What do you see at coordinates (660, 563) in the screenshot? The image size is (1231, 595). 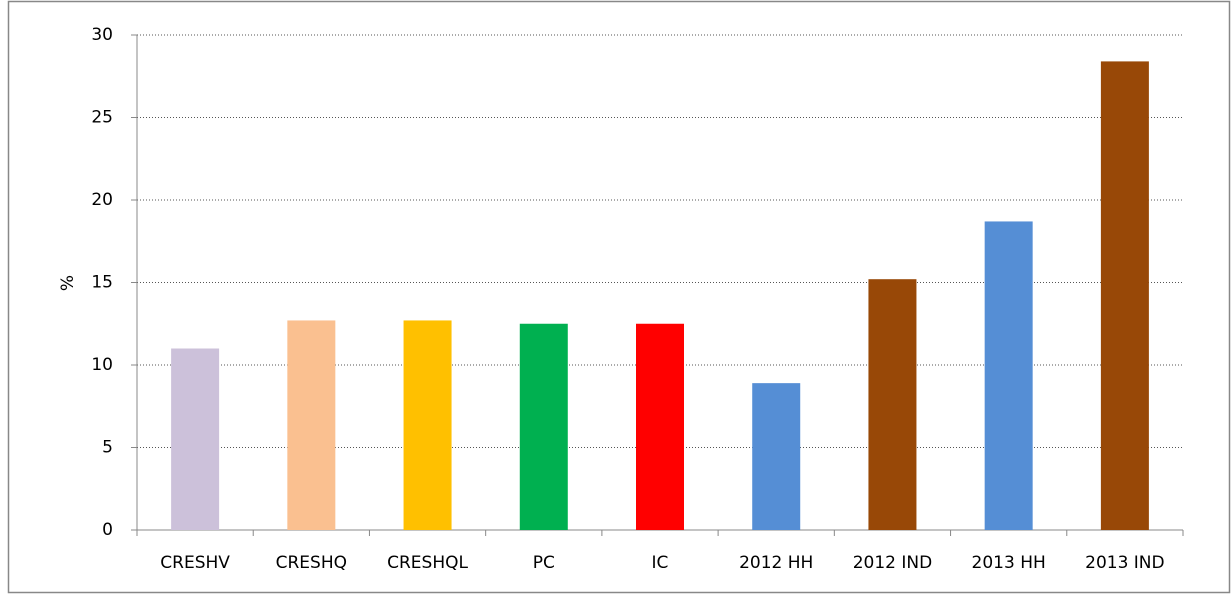 I see `x-tick-label: IC` at bounding box center [660, 563].